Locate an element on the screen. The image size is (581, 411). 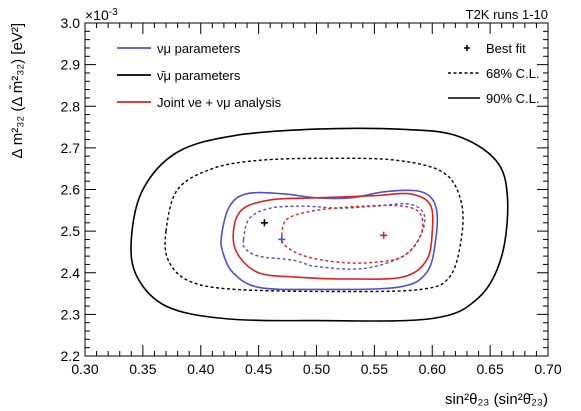
legend-label-best-fit: Best fit is located at coordinates (506, 48).